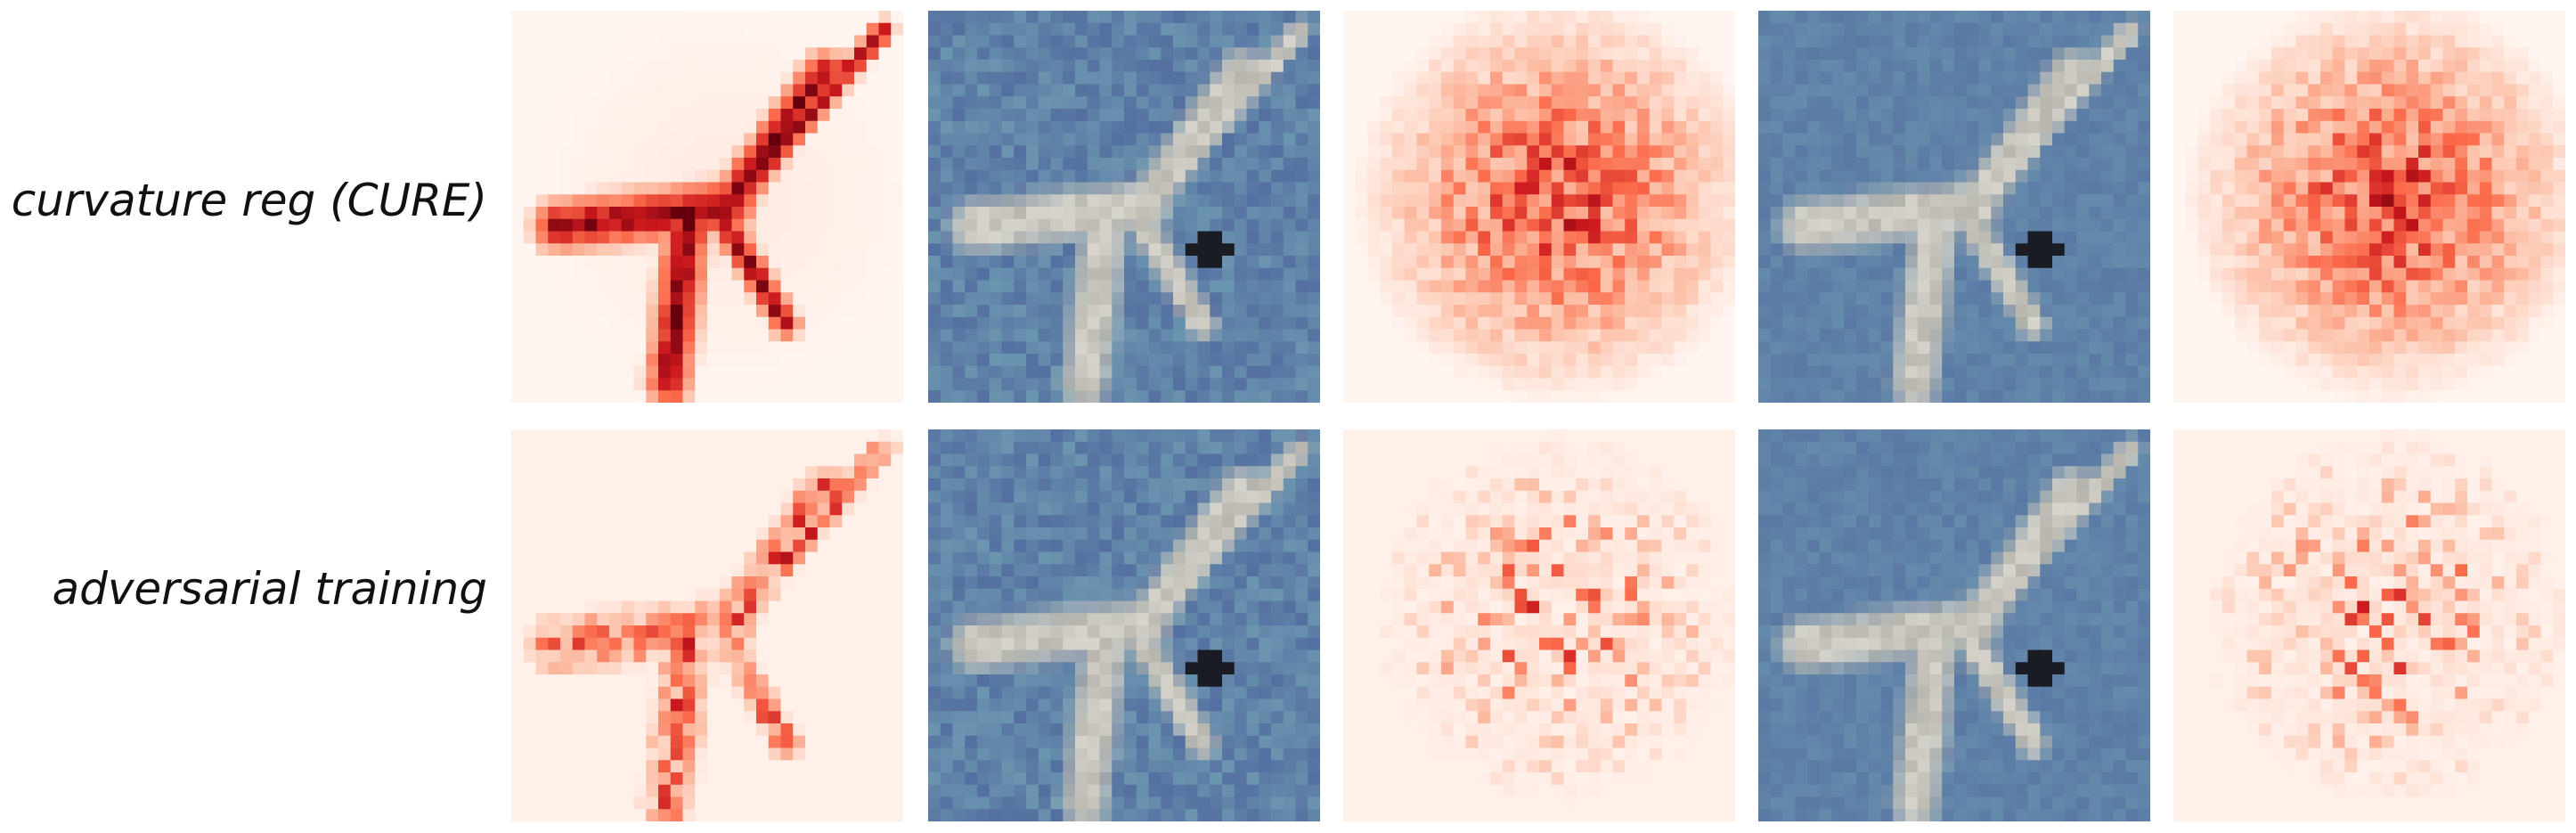 Image resolution: width=2576 pixels, height=833 pixels. I want to click on row-label-adversarial: adversarial training, so click(270, 589).